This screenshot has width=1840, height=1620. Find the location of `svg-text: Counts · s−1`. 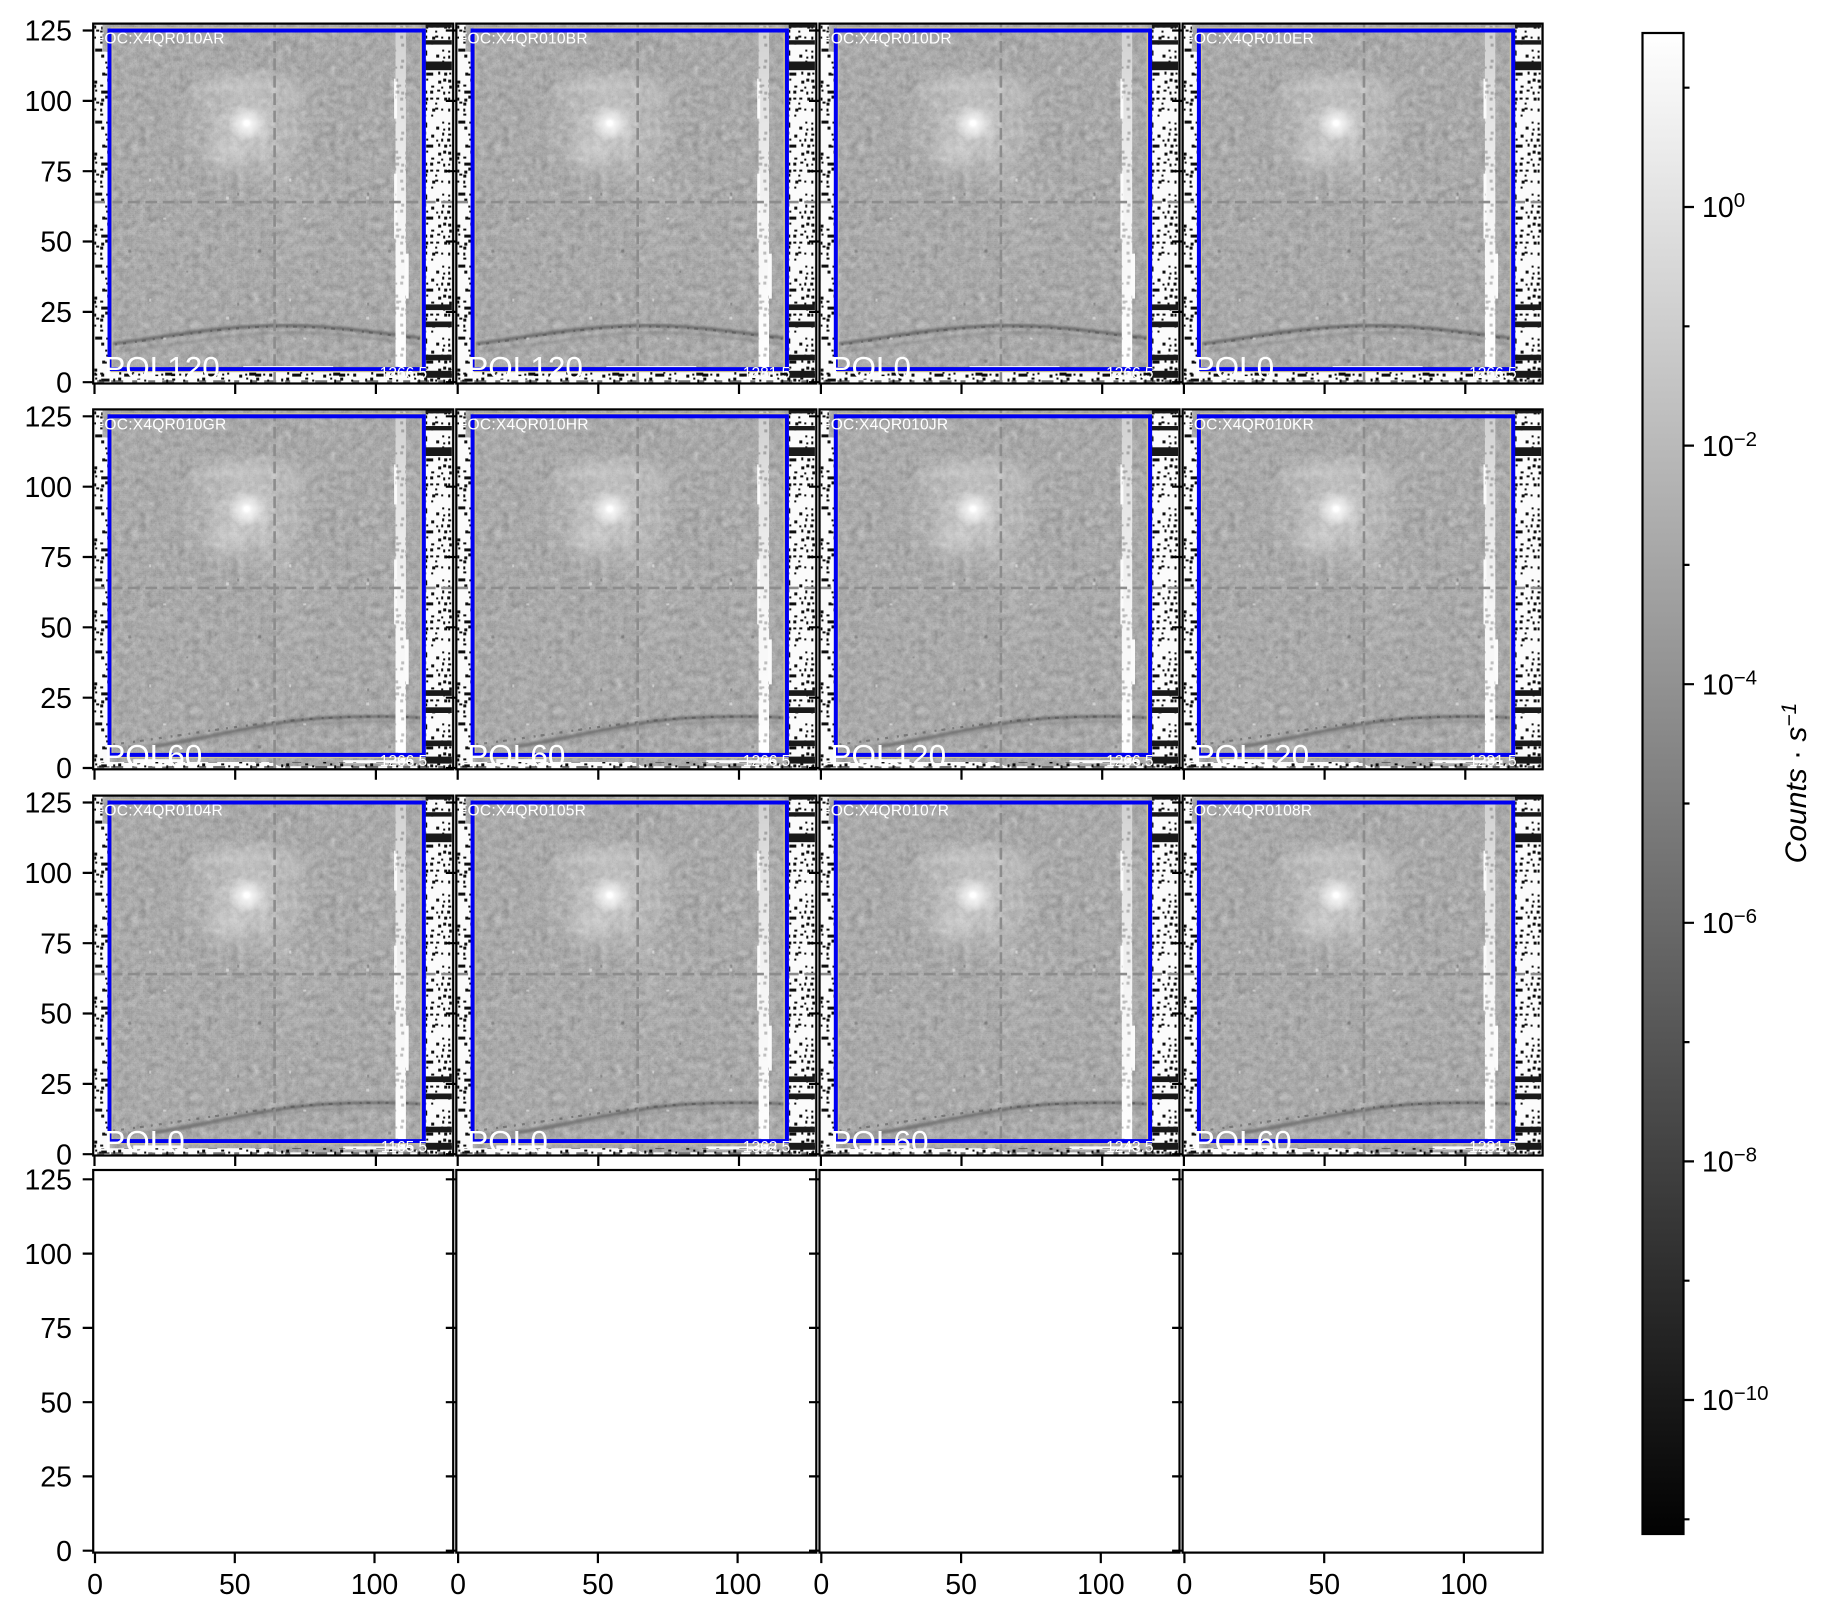

svg-text: Counts · s−1 is located at coordinates (1795, 783).